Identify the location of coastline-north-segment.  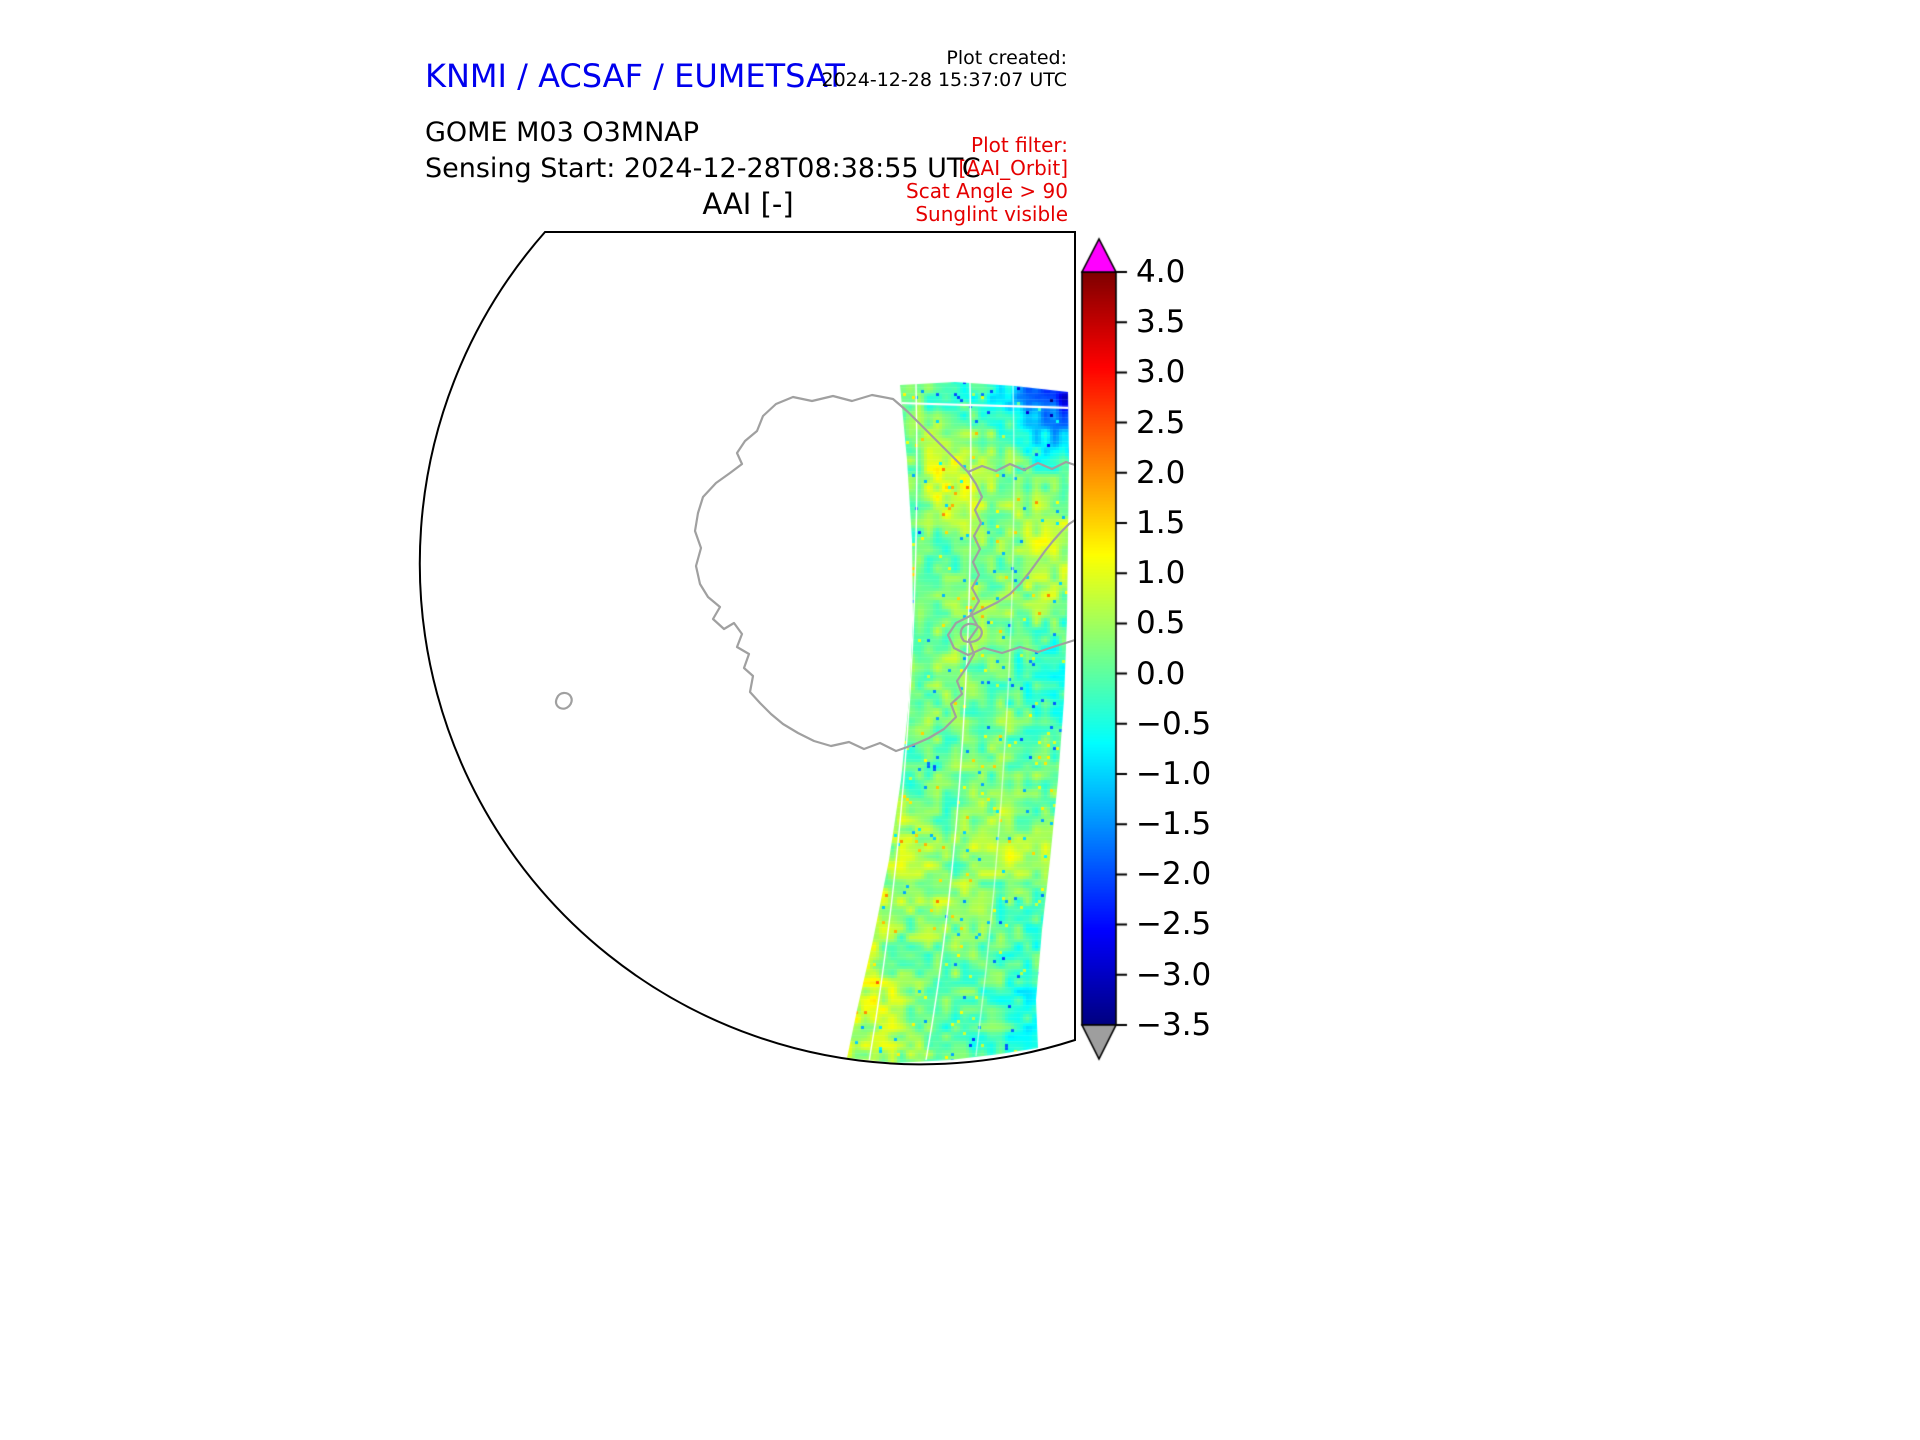
(1021, 467).